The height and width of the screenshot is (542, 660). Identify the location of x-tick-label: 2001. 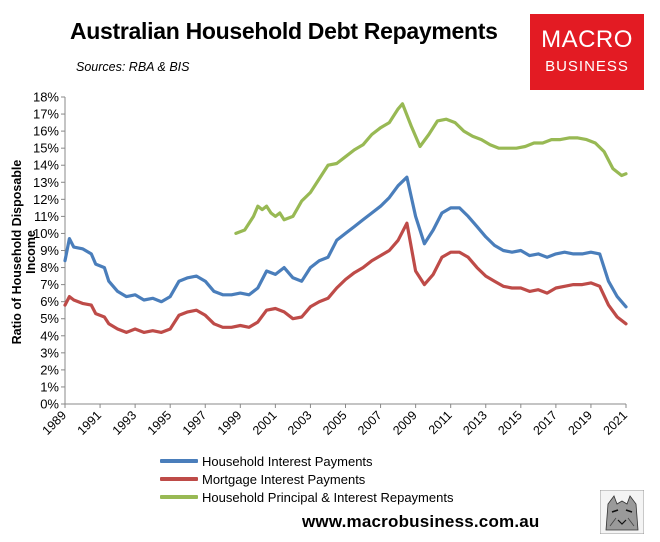
(265, 423).